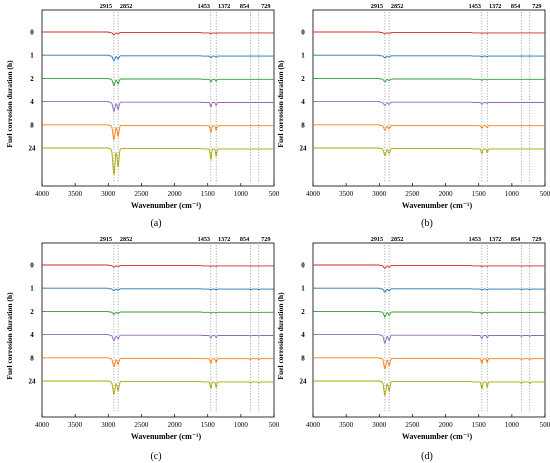 Image resolution: width=550 pixels, height=463 pixels. Describe the element at coordinates (155, 223) in the screenshot. I see `panel-caption: (a)` at that location.